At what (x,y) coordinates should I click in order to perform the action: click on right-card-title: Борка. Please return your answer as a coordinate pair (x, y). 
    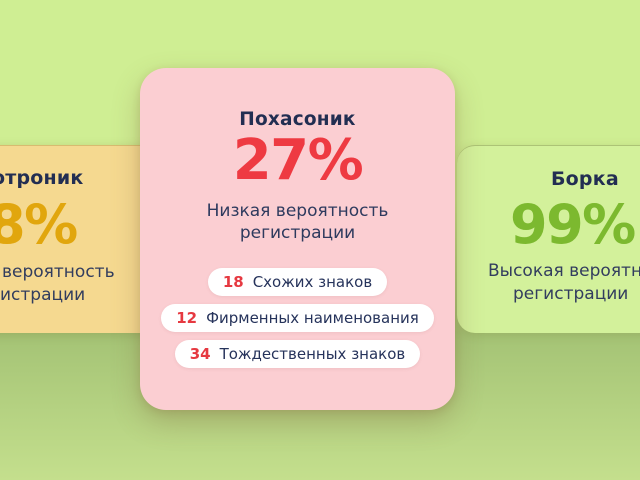
    Looking at the image, I should click on (585, 179).